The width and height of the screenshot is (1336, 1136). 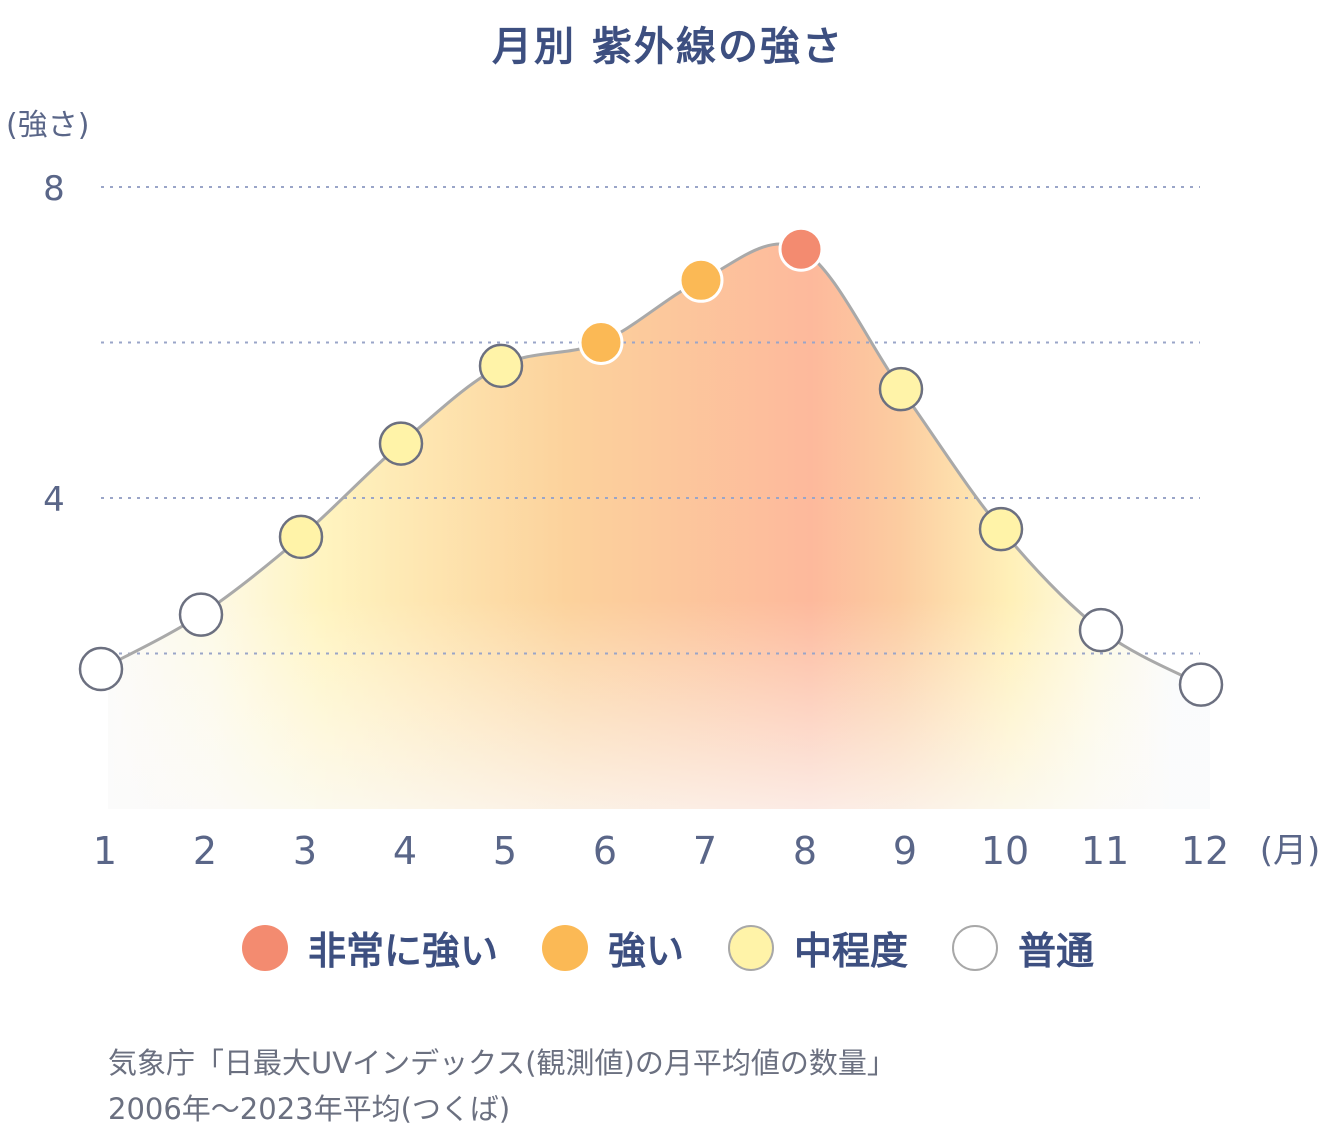 I want to click on legend-item-strong: 強い, so click(x=612, y=947).